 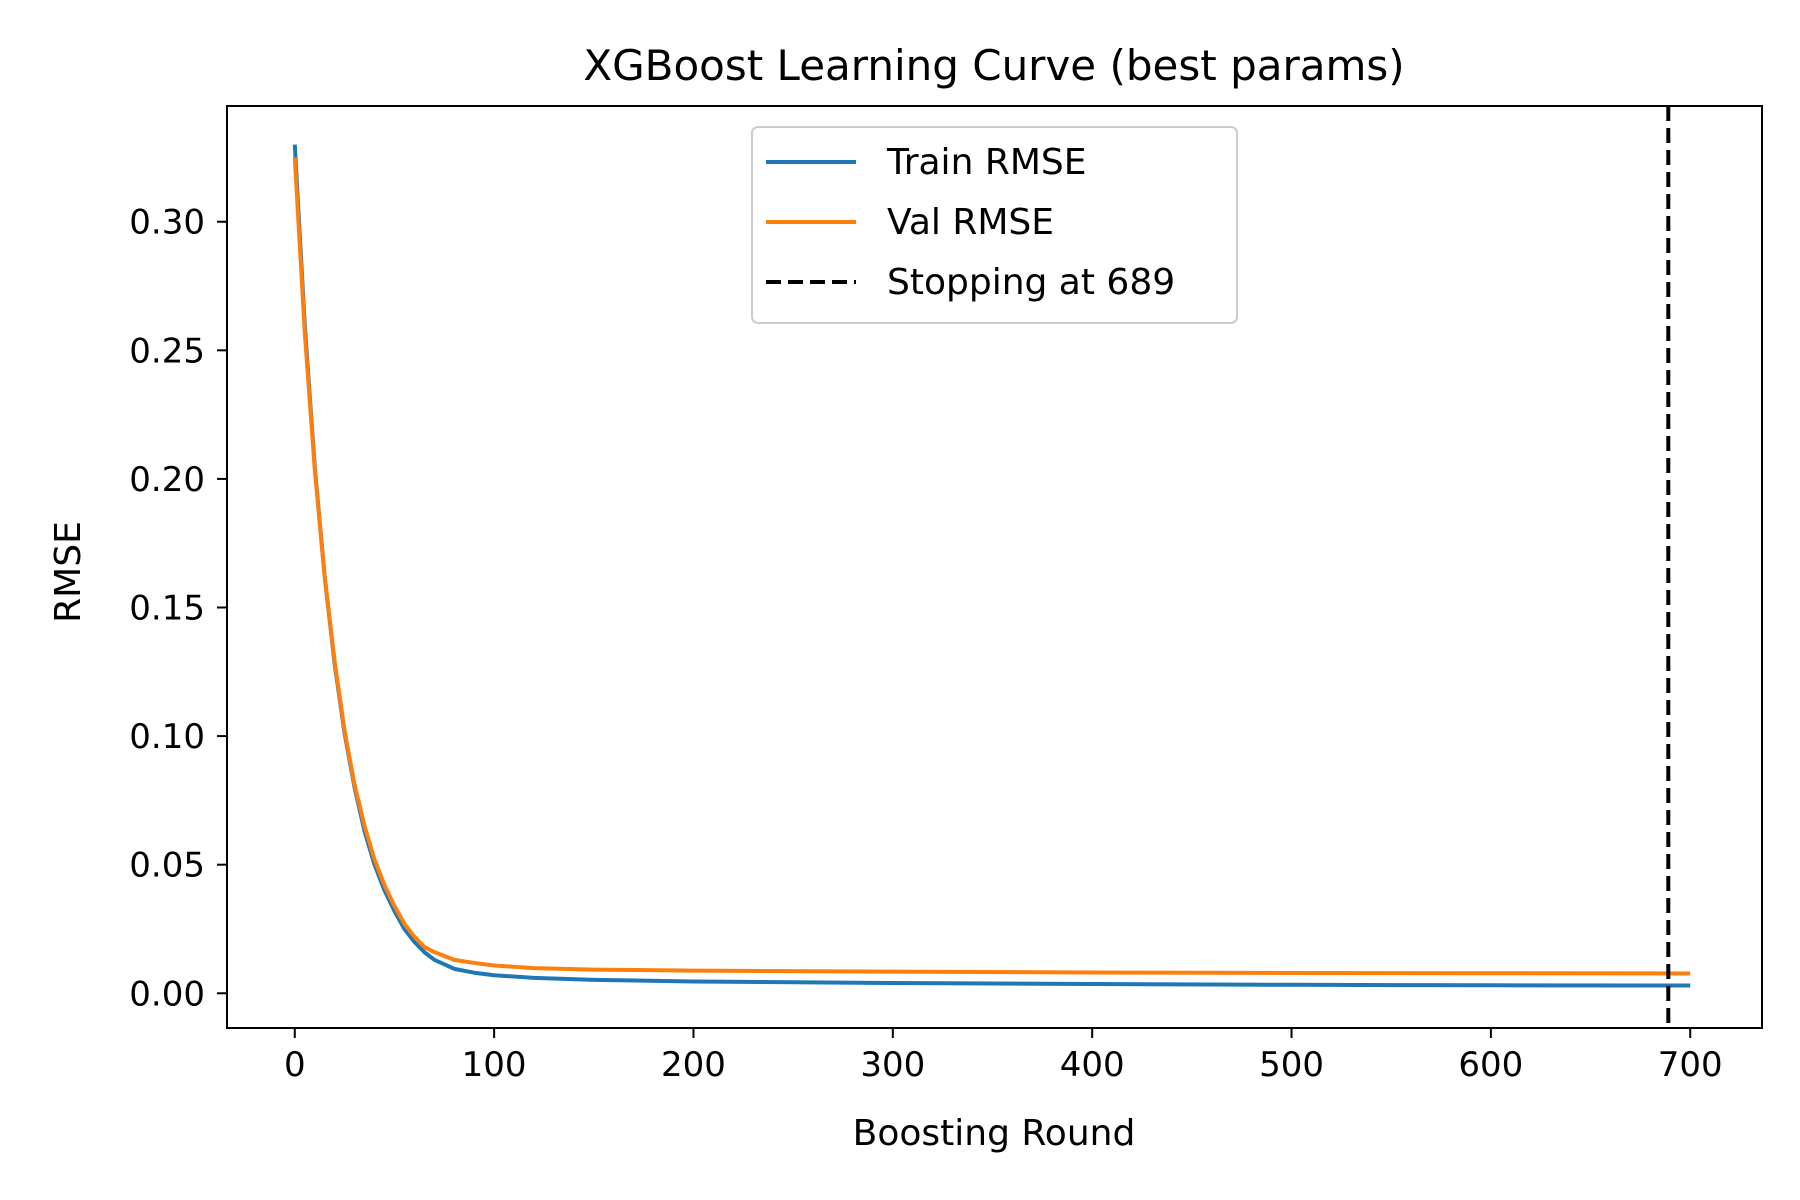 What do you see at coordinates (494, 1065) in the screenshot?
I see `x-tick-label: 100` at bounding box center [494, 1065].